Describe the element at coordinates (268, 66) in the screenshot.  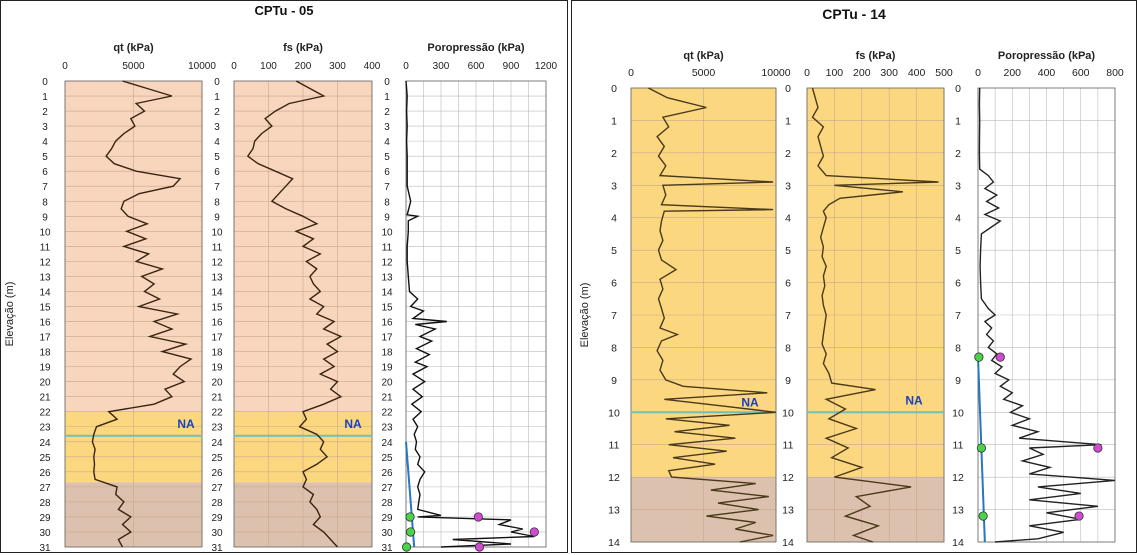
I see `x-tick-label: 100` at that location.